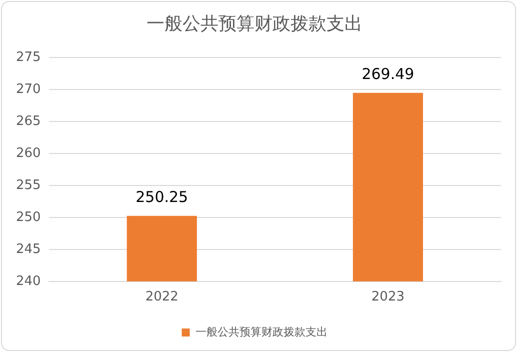 The image size is (519, 354). What do you see at coordinates (161, 297) in the screenshot?
I see `x-tick-label: 2022` at bounding box center [161, 297].